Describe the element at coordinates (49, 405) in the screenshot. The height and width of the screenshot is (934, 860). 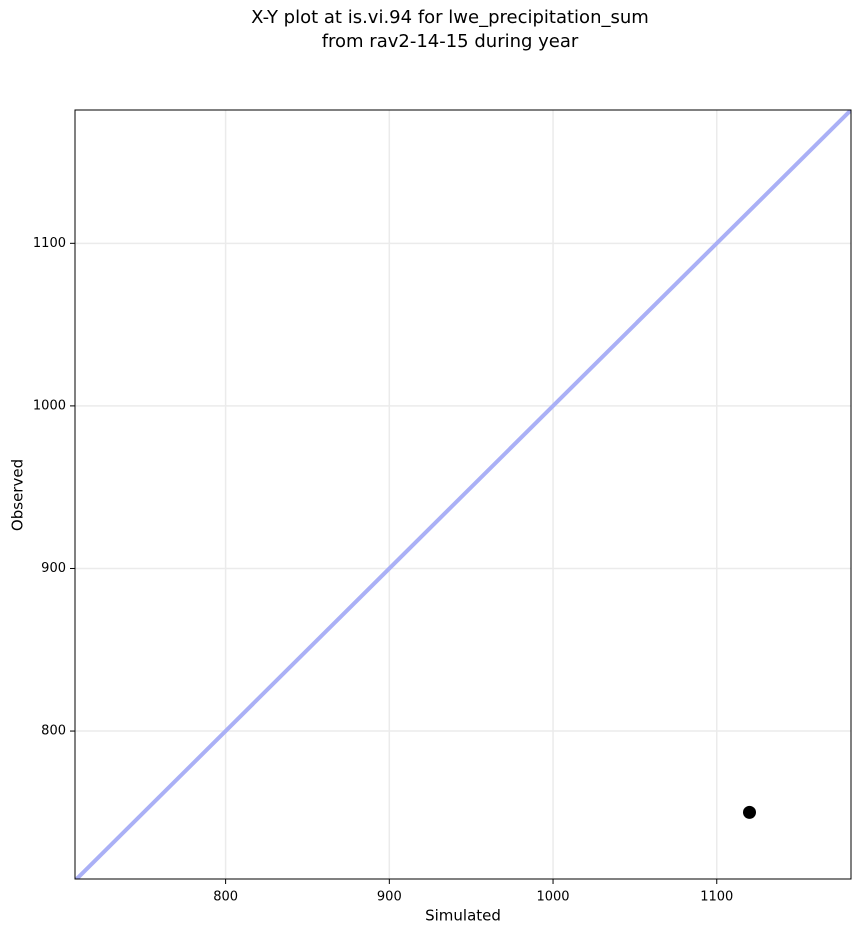
I see `y-tick-label: 1000` at that location.